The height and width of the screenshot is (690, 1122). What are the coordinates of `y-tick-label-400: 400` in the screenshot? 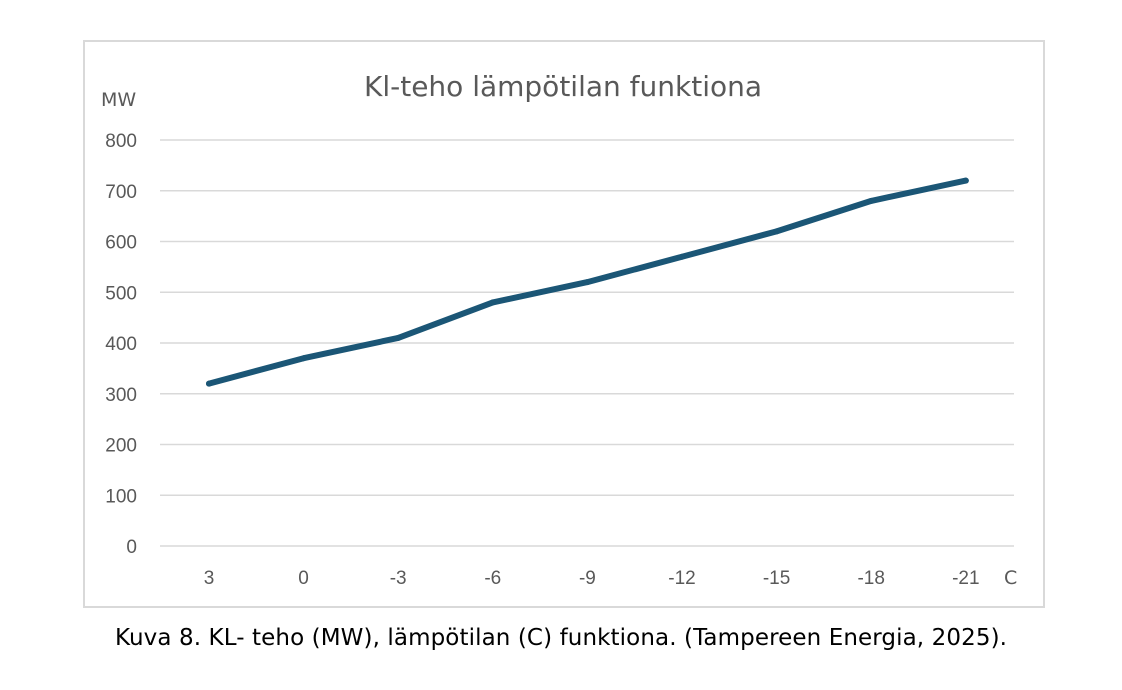 It's located at (121, 344).